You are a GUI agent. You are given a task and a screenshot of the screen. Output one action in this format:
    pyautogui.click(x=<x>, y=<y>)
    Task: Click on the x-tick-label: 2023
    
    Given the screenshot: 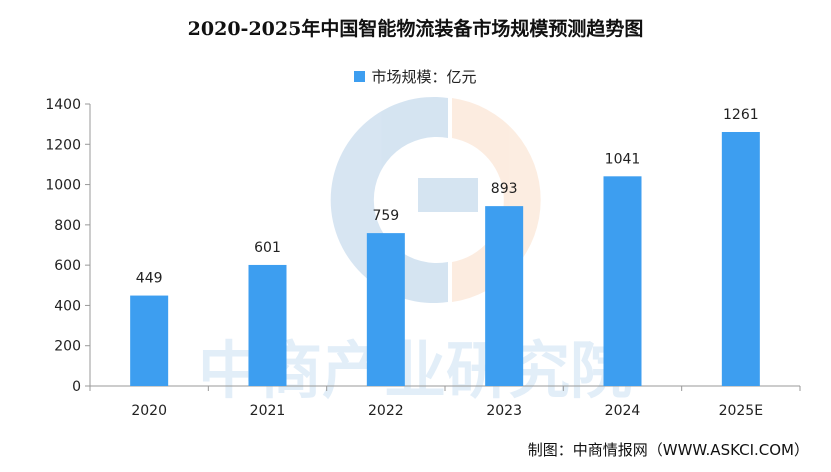 What is the action you would take?
    pyautogui.click(x=504, y=411)
    